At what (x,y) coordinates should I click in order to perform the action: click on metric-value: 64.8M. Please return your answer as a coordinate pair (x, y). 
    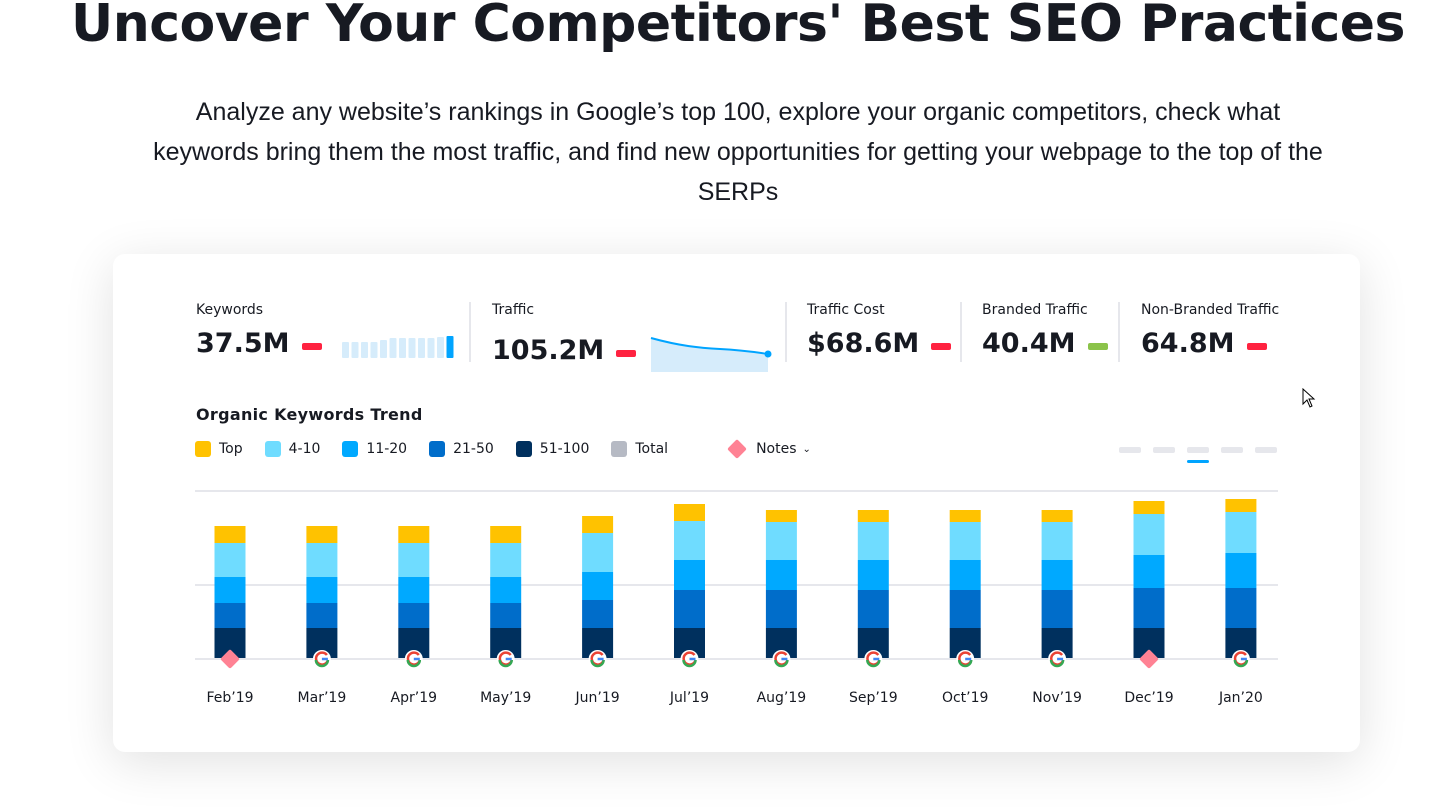
    Looking at the image, I should click on (1188, 343).